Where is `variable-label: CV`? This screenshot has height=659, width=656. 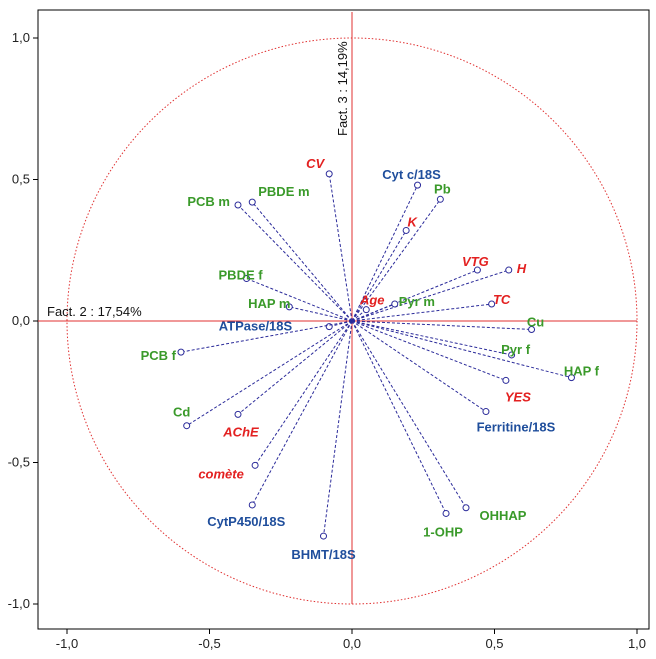
variable-label: CV is located at coordinates (315, 163).